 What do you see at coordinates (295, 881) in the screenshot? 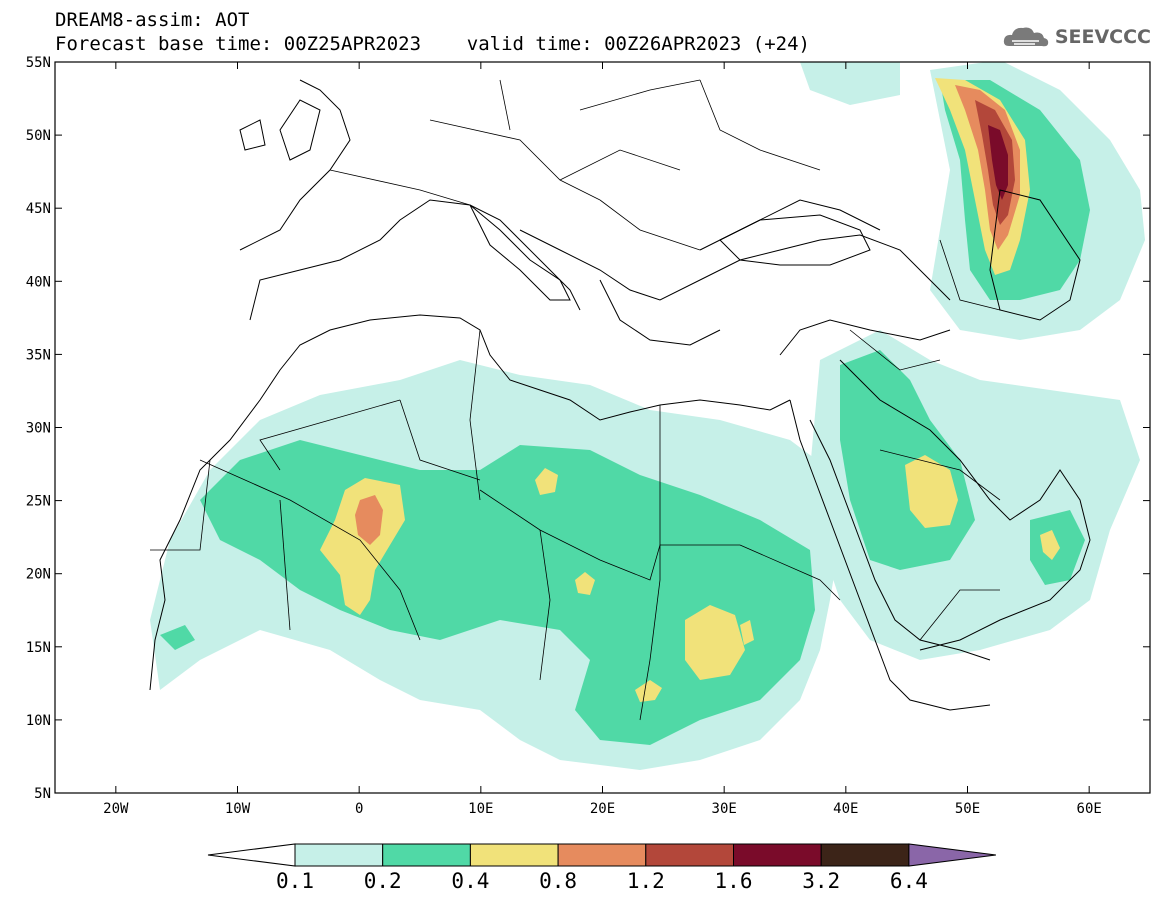
I see `colorbar-label: 0.1` at bounding box center [295, 881].